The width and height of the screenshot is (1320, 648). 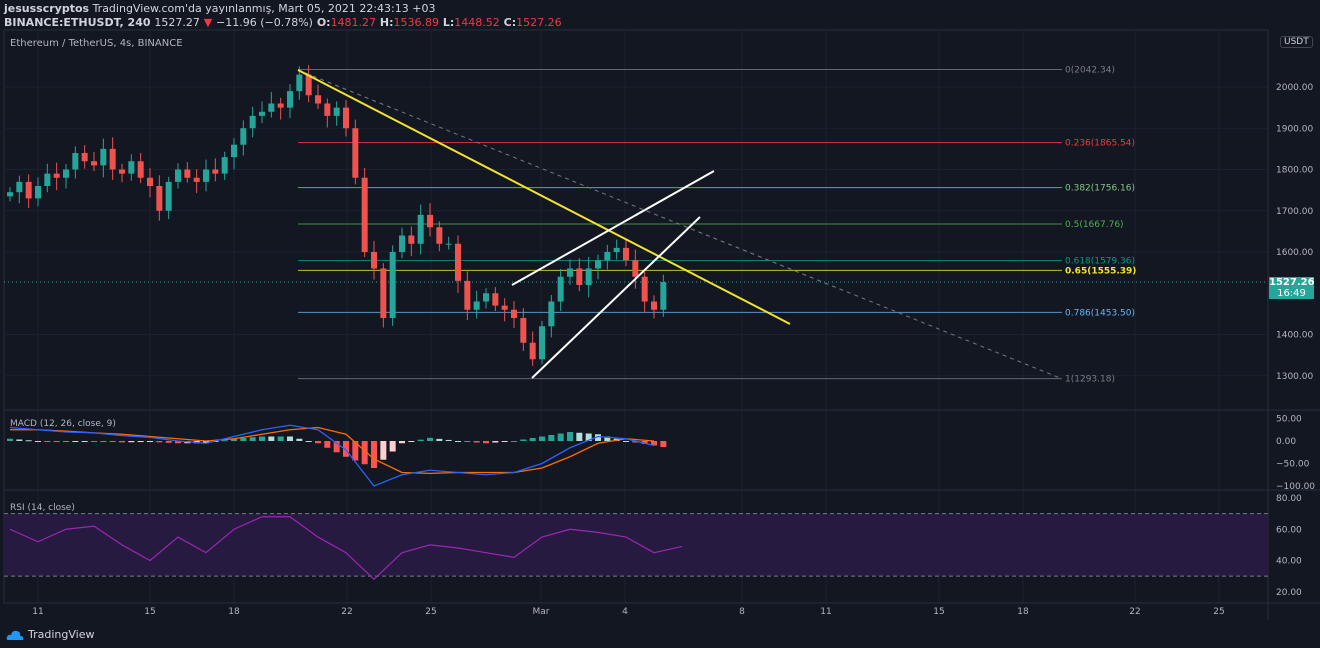 I want to click on change: −11.96 (−0.78%), so click(x=264, y=22).